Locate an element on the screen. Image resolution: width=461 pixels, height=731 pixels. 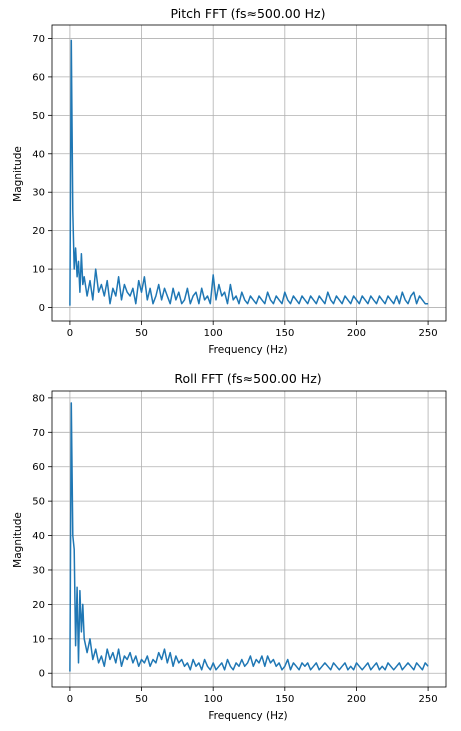
chart-title: Roll FFT (fs≈500.00 Hz) is located at coordinates (247, 378).